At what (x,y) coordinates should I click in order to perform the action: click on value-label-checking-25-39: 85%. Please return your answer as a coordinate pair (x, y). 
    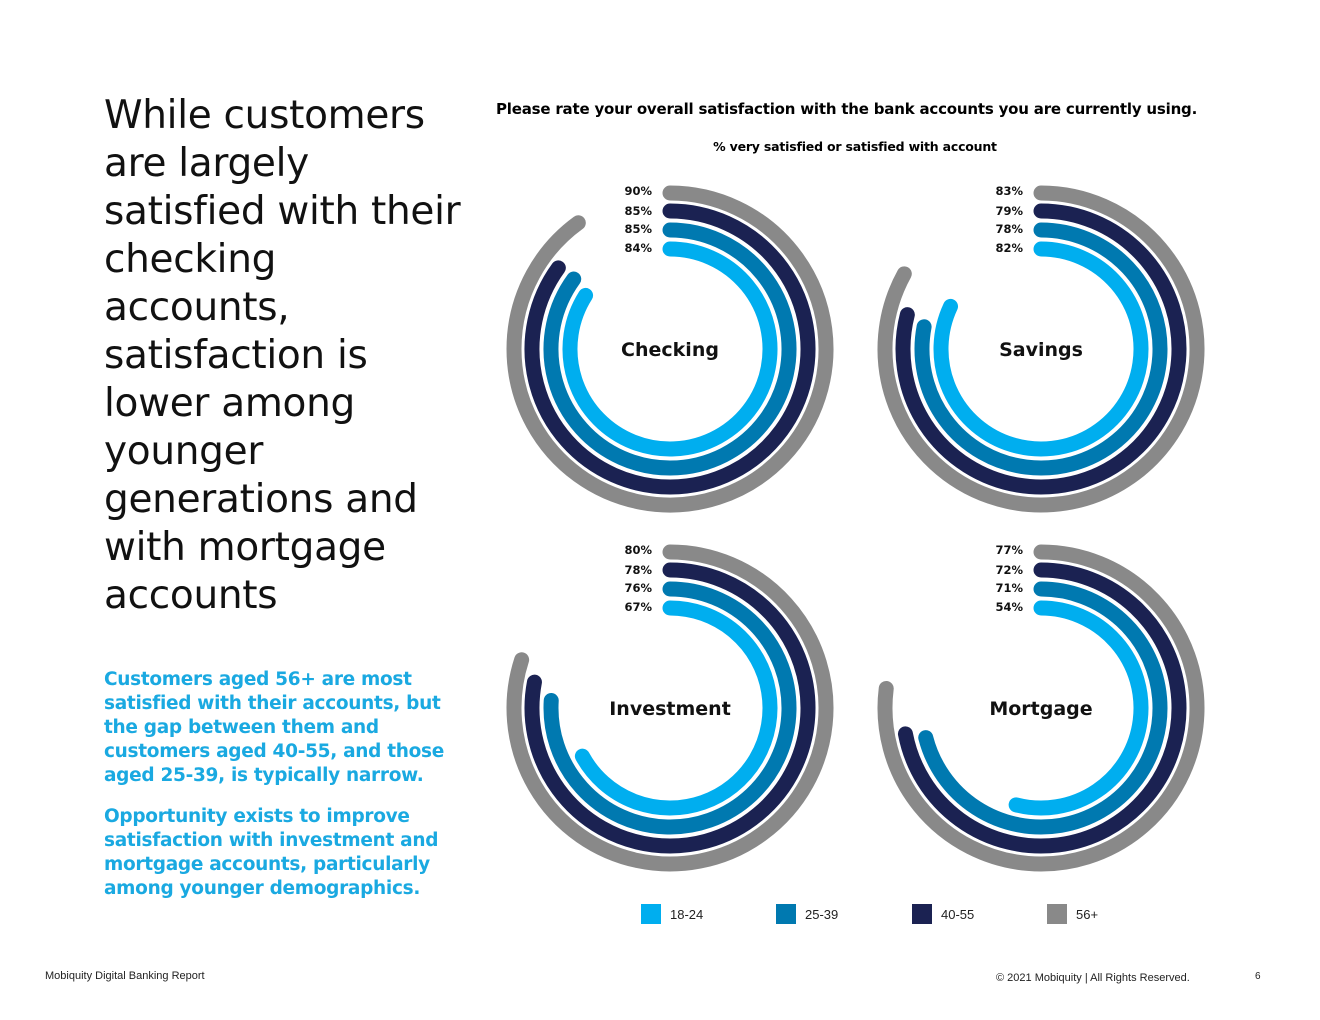
    Looking at the image, I should click on (638, 229).